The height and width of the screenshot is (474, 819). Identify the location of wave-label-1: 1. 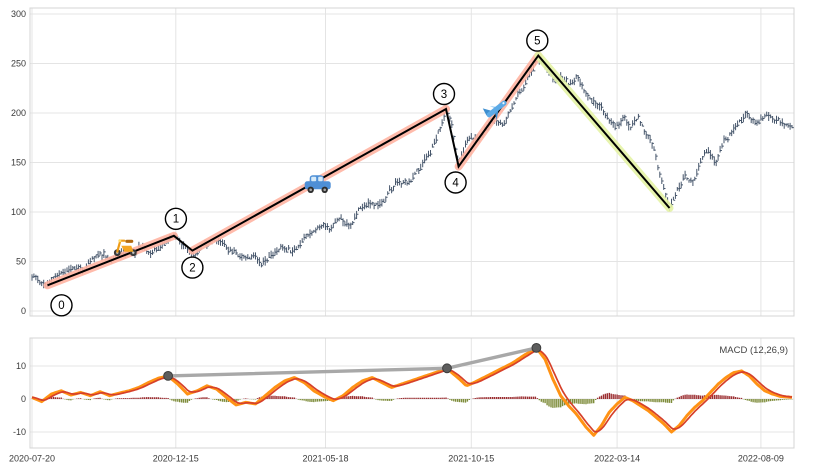
(176, 220).